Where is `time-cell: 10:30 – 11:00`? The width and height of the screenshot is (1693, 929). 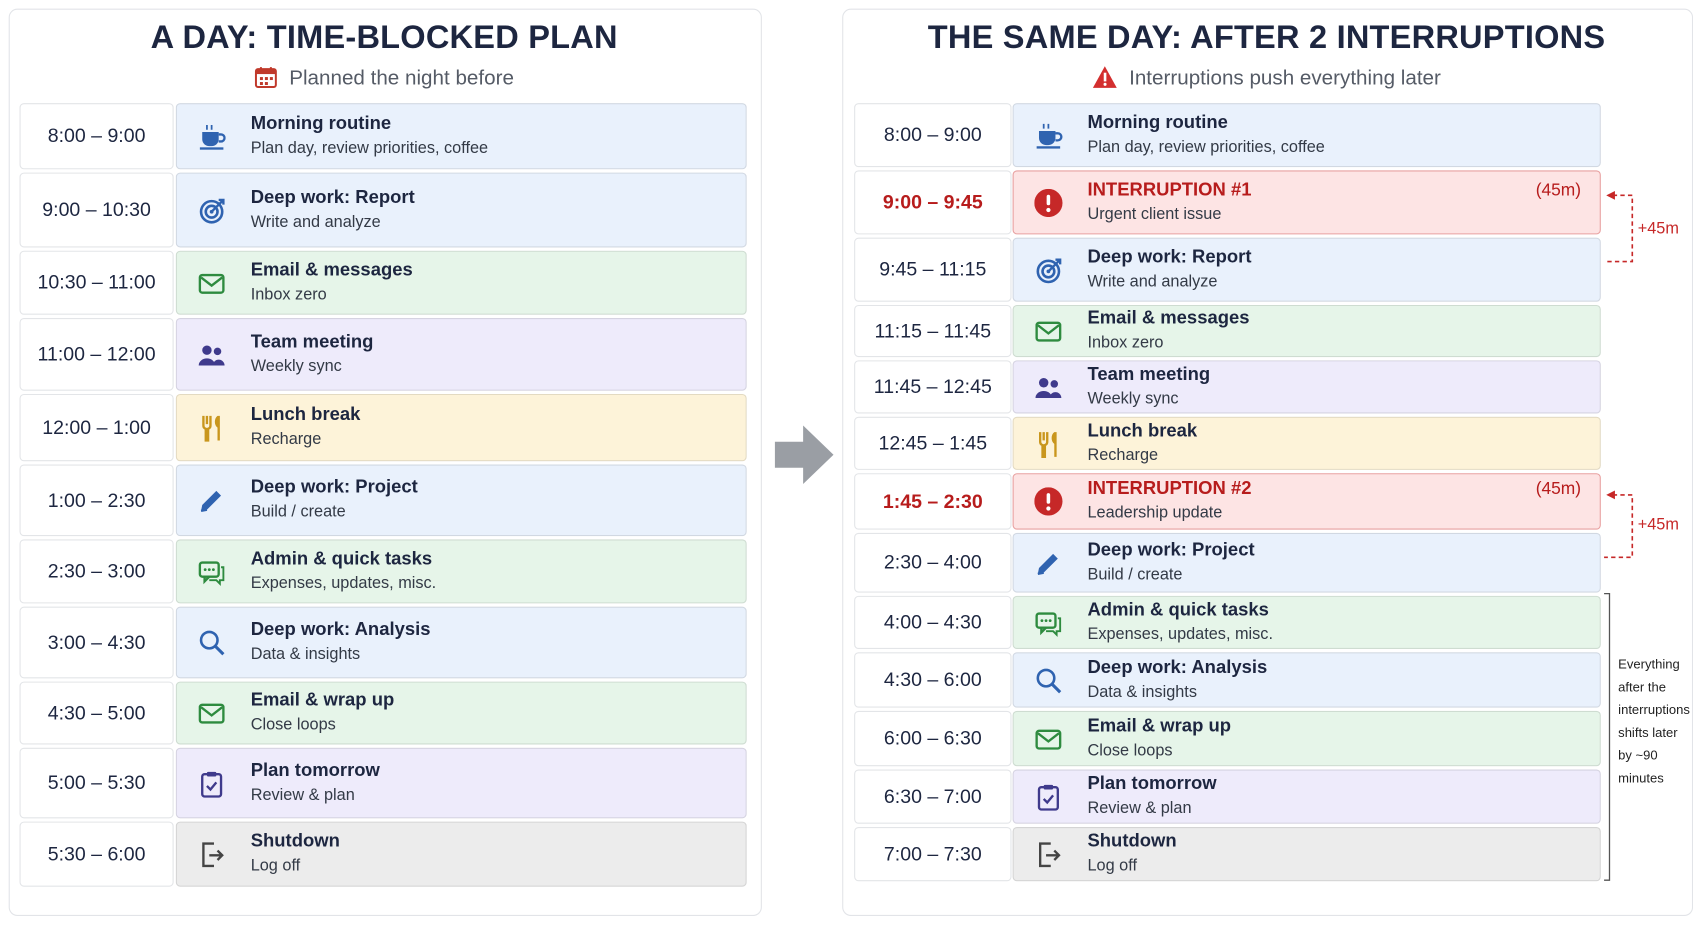 time-cell: 10:30 – 11:00 is located at coordinates (96, 282).